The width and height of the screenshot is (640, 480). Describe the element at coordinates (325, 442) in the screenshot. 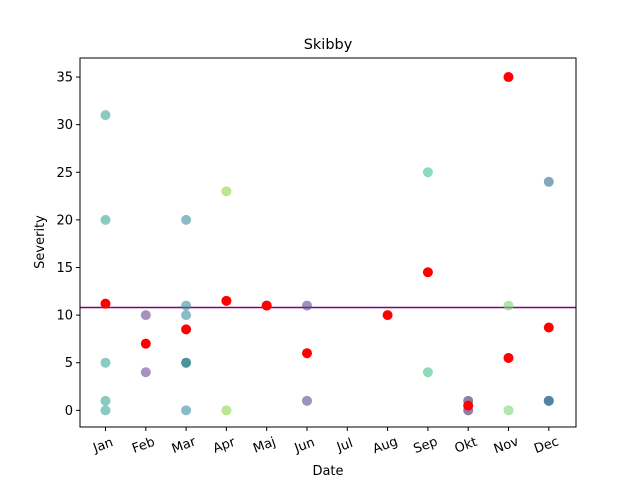

I see `x-axis: Jan Feb Mar Apr Maj Jun Jul Aug Sep Okt Nov Dec` at that location.